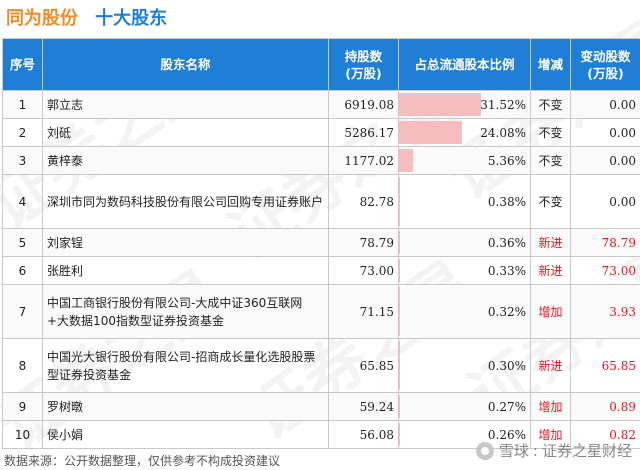  I want to click on row-index: 1, so click(22, 104).